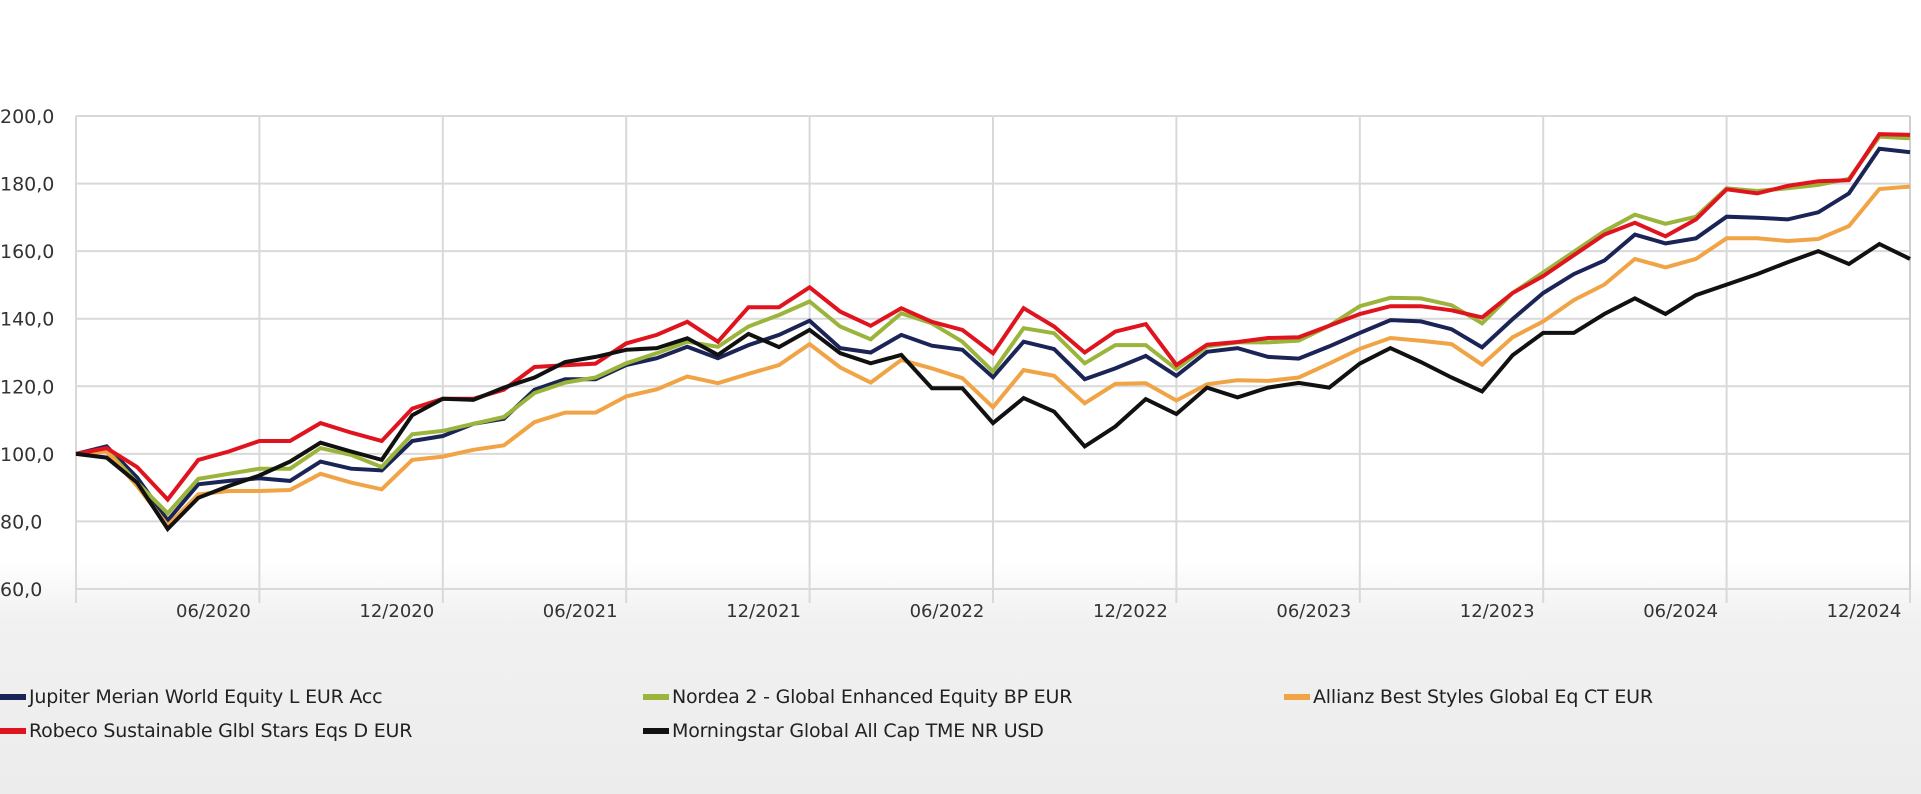 The width and height of the screenshot is (1921, 794). What do you see at coordinates (21, 590) in the screenshot?
I see `y-tick-label: 60,0` at bounding box center [21, 590].